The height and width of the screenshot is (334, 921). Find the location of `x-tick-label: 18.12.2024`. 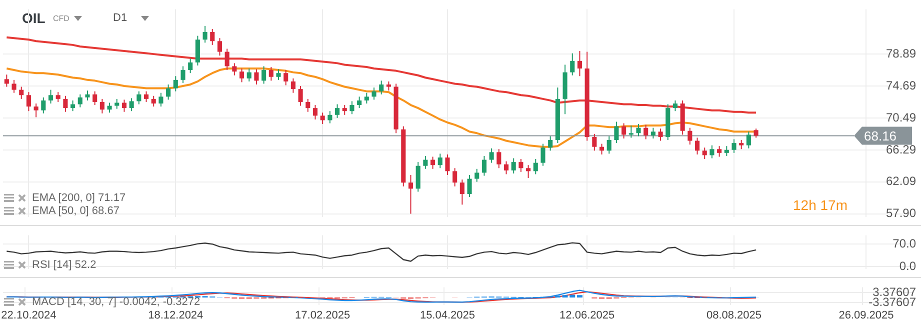

x-tick-label: 18.12.2024 is located at coordinates (176, 315).